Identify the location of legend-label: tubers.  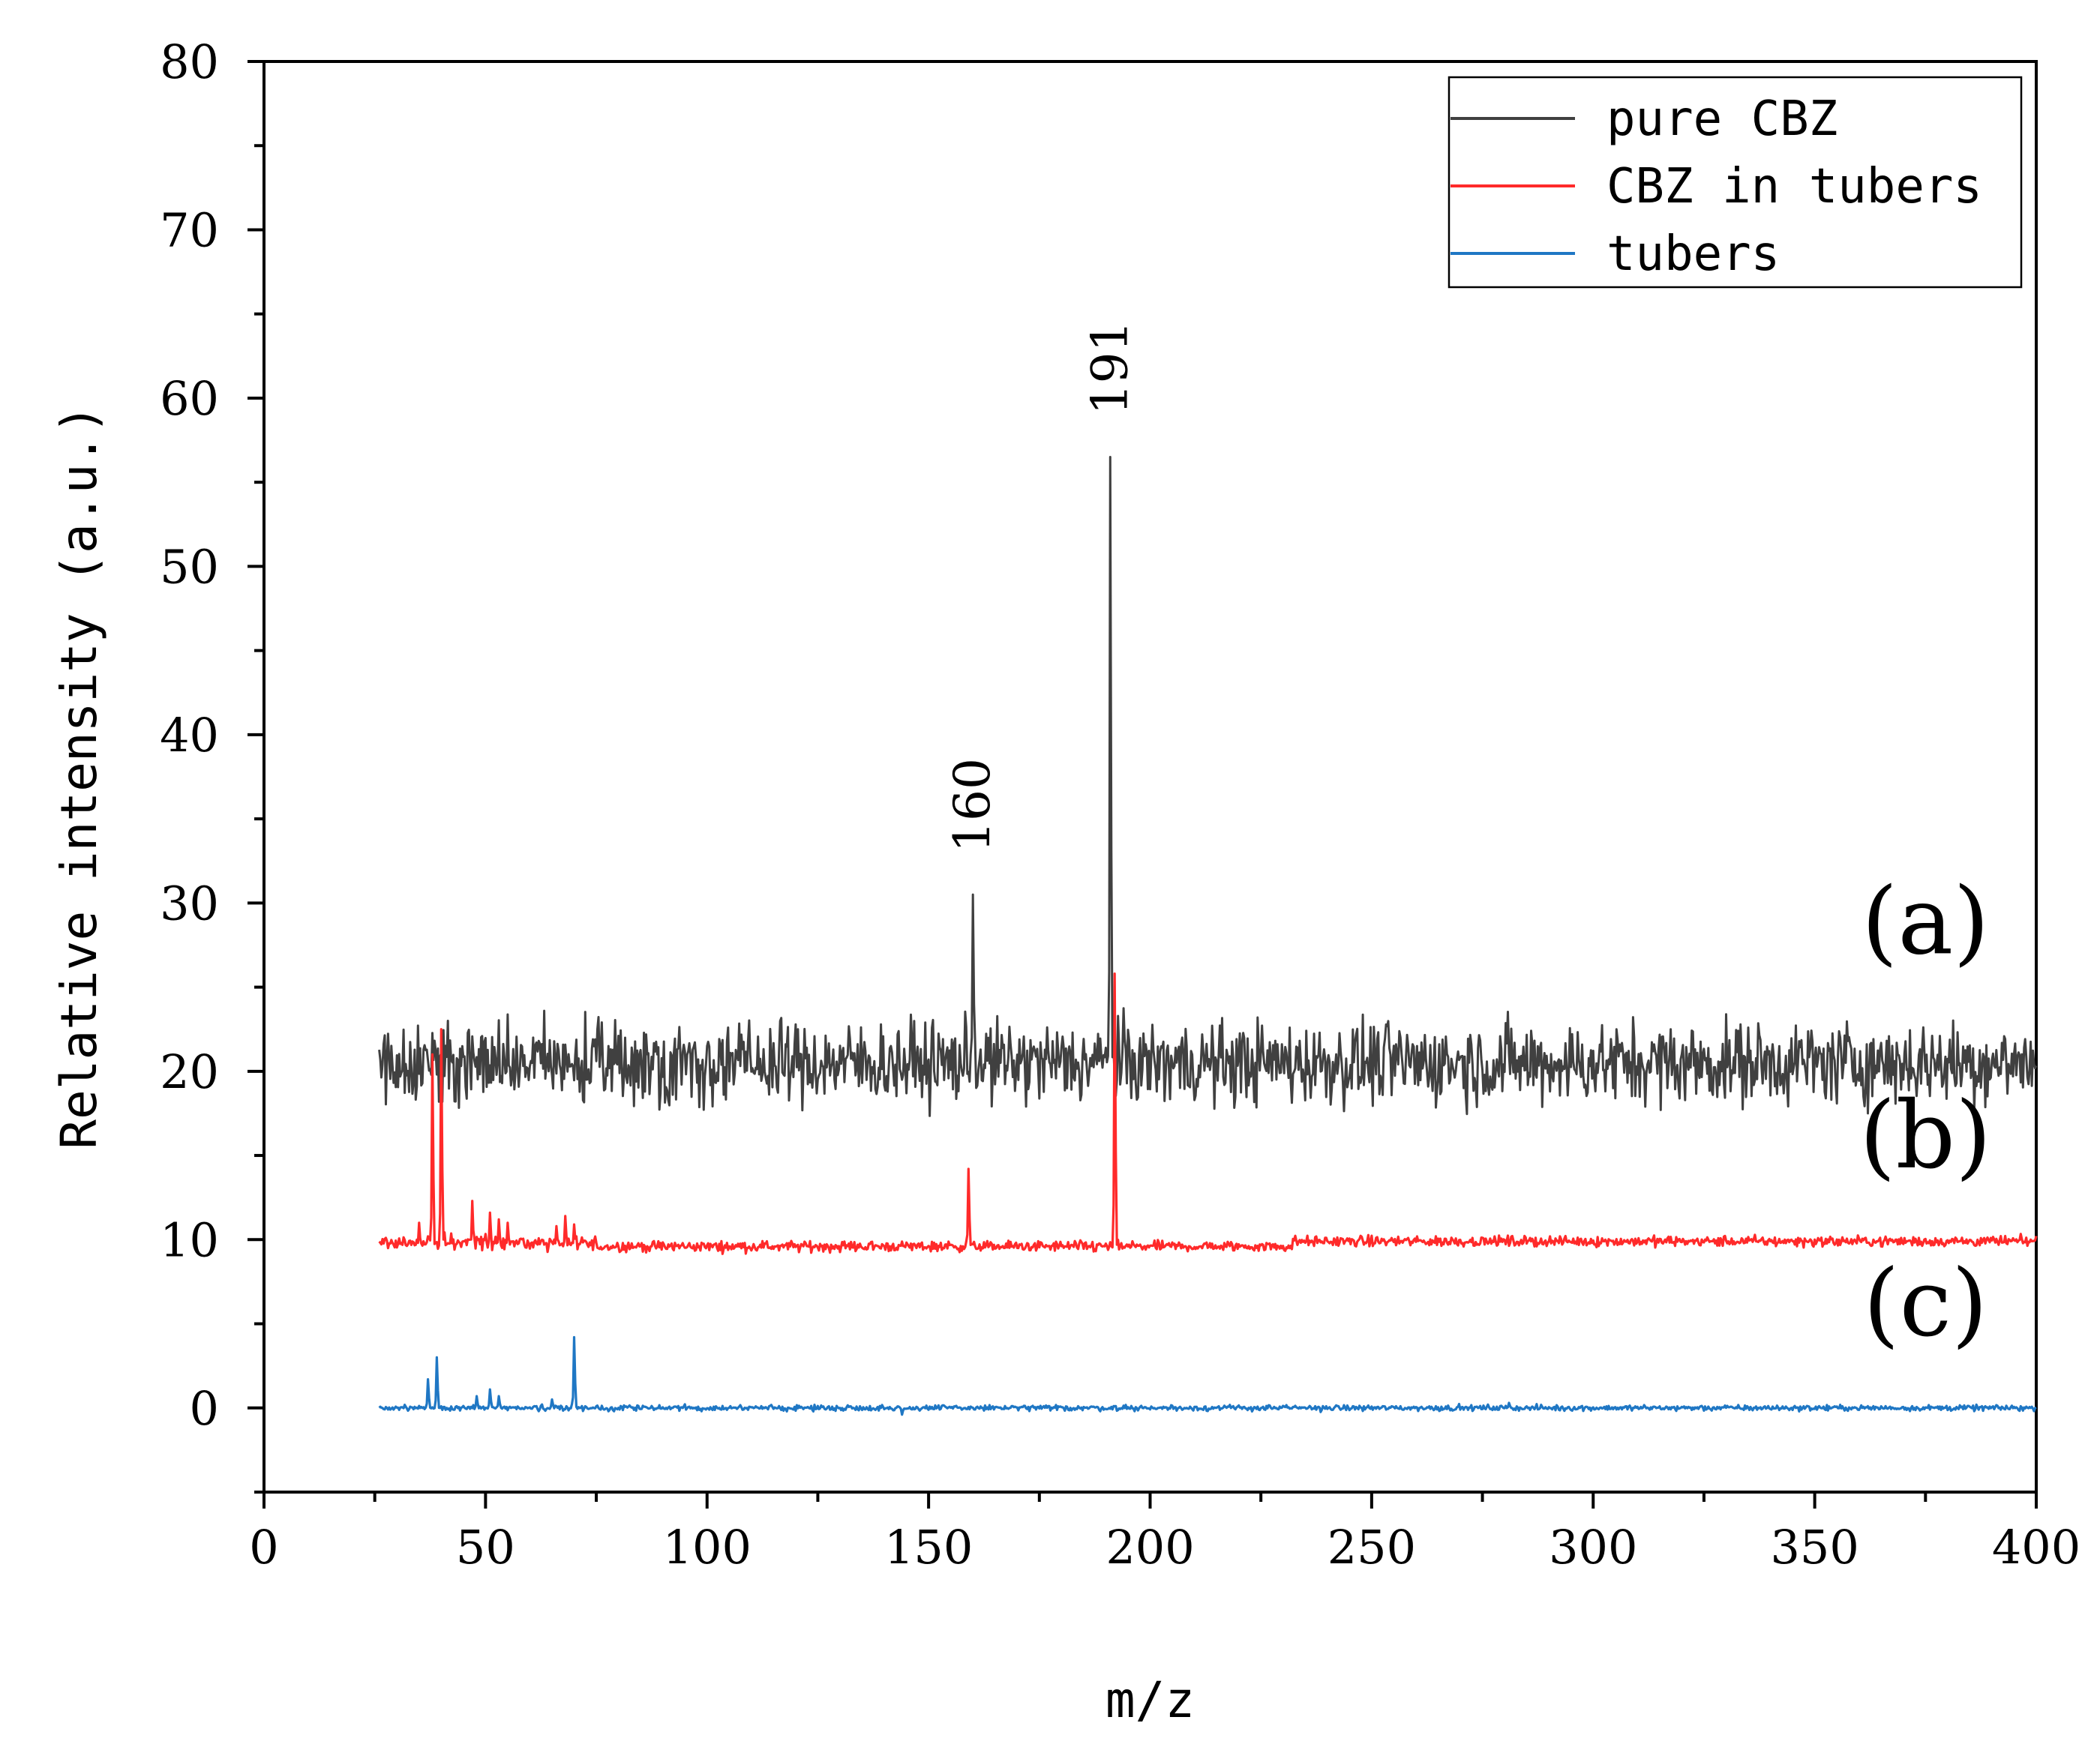
(1693, 254).